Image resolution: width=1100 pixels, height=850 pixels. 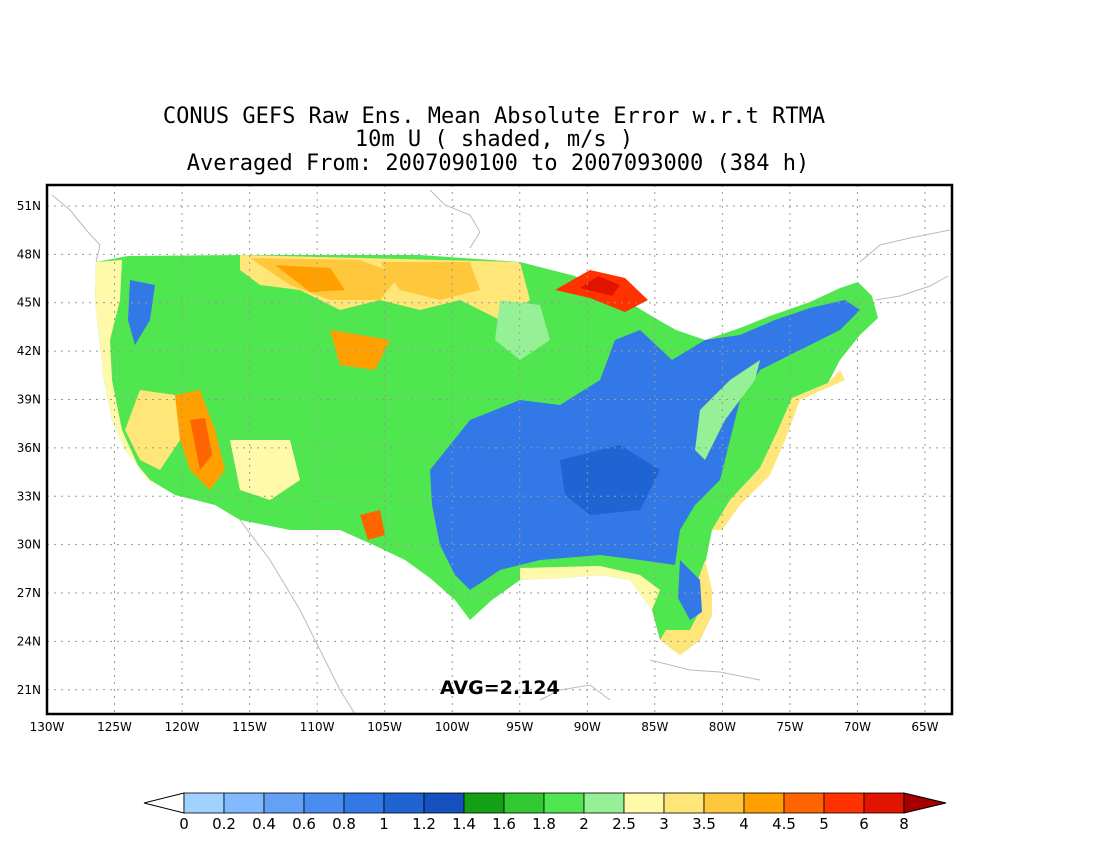 I want to click on yucatan-coastline, so click(x=575, y=692).